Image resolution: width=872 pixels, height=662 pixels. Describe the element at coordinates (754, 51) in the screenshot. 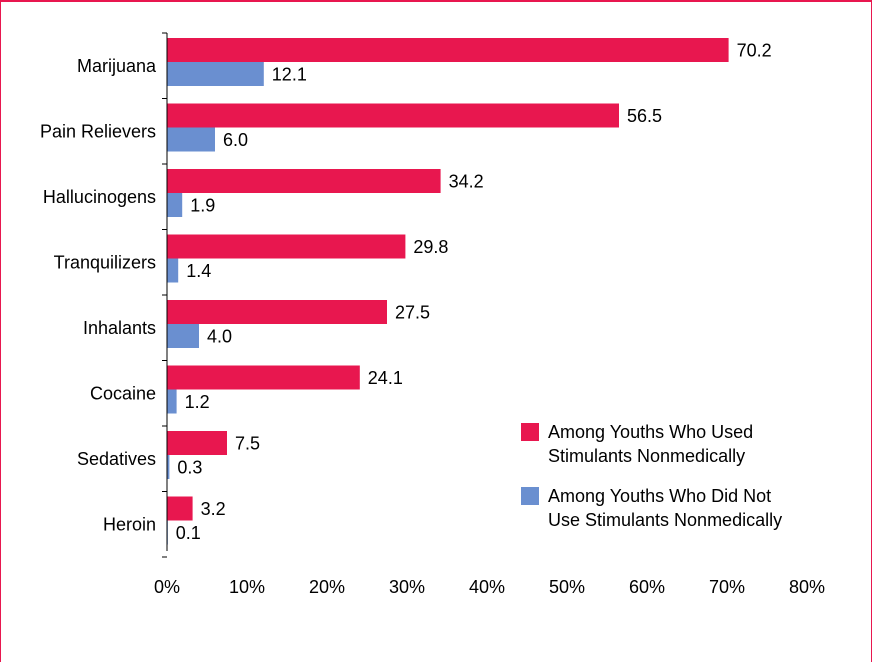

I see `data-label-used-0: 70.2` at that location.